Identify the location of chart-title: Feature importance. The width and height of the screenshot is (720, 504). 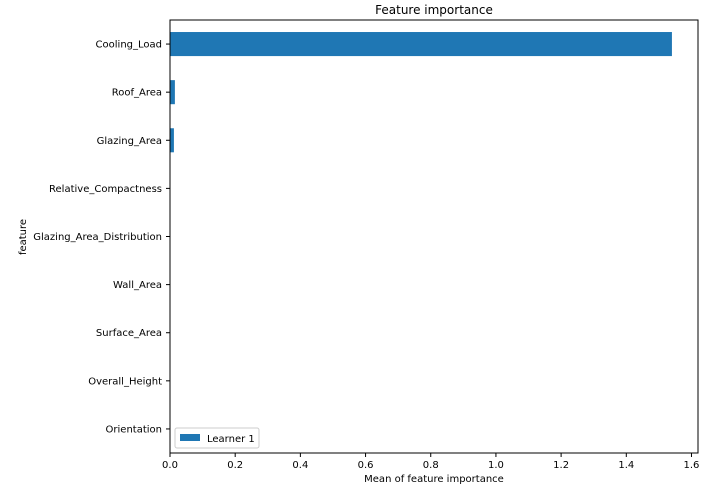
(434, 10).